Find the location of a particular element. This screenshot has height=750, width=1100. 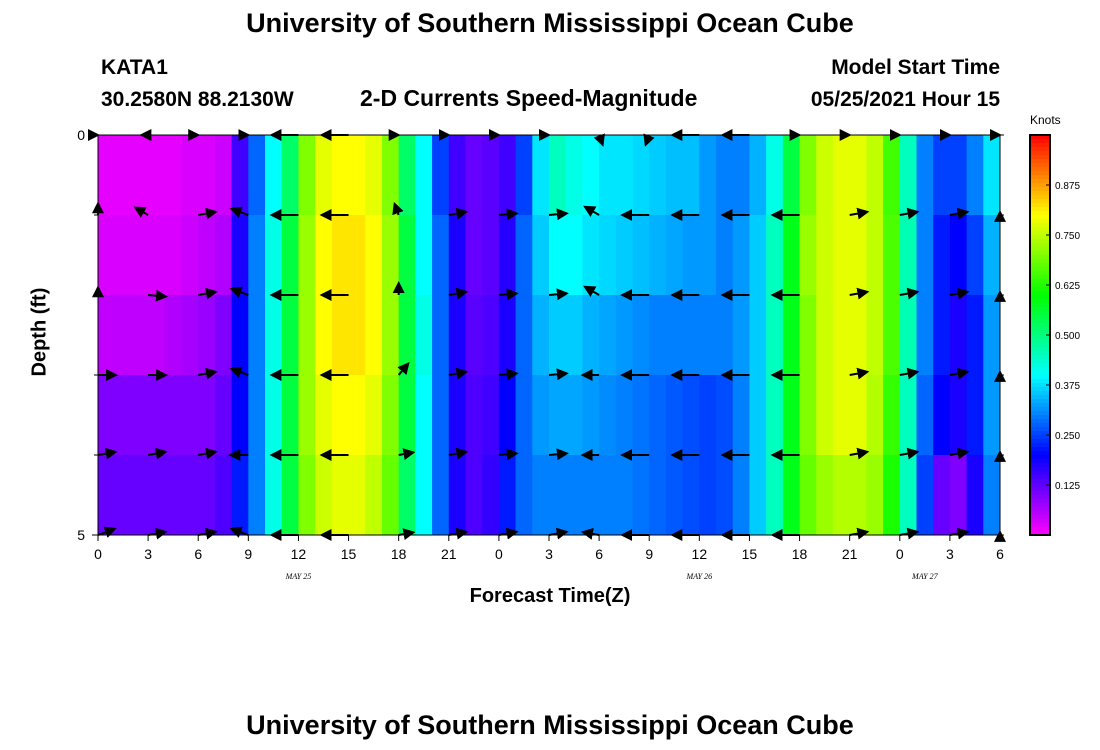

colorbar-tick-label: 0.375 is located at coordinates (1067, 386).